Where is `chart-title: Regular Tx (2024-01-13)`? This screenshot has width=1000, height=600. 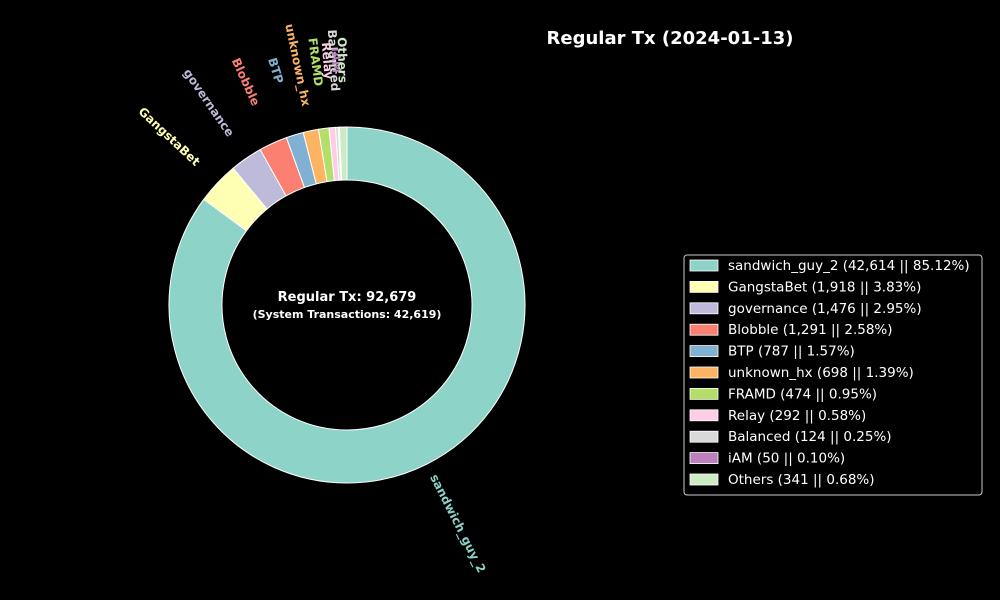 chart-title: Regular Tx (2024-01-13) is located at coordinates (670, 38).